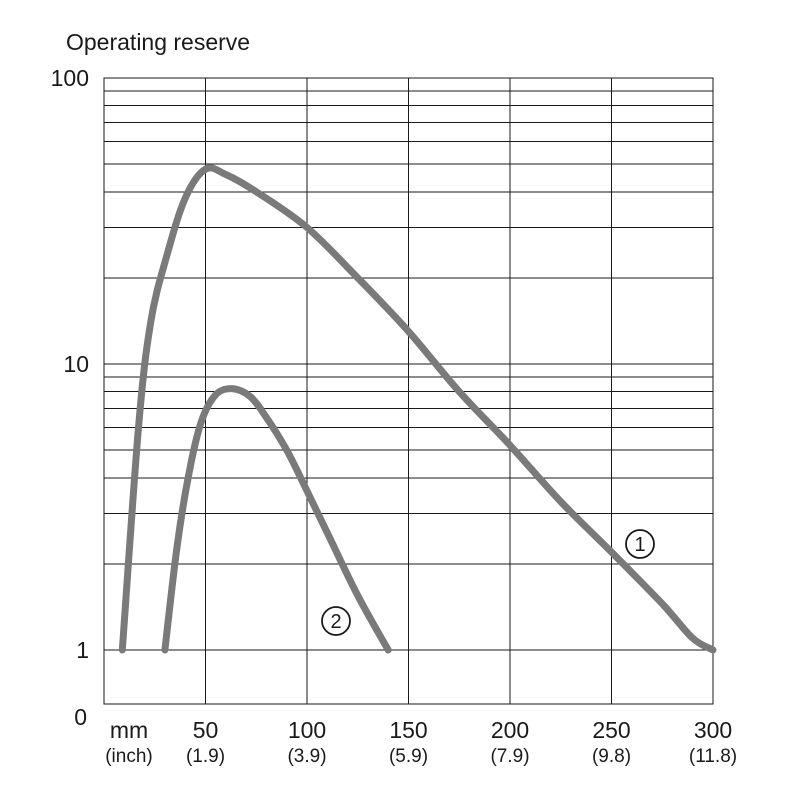 Image resolution: width=800 pixels, height=800 pixels. I want to click on y-tick-label: 1, so click(82, 650).